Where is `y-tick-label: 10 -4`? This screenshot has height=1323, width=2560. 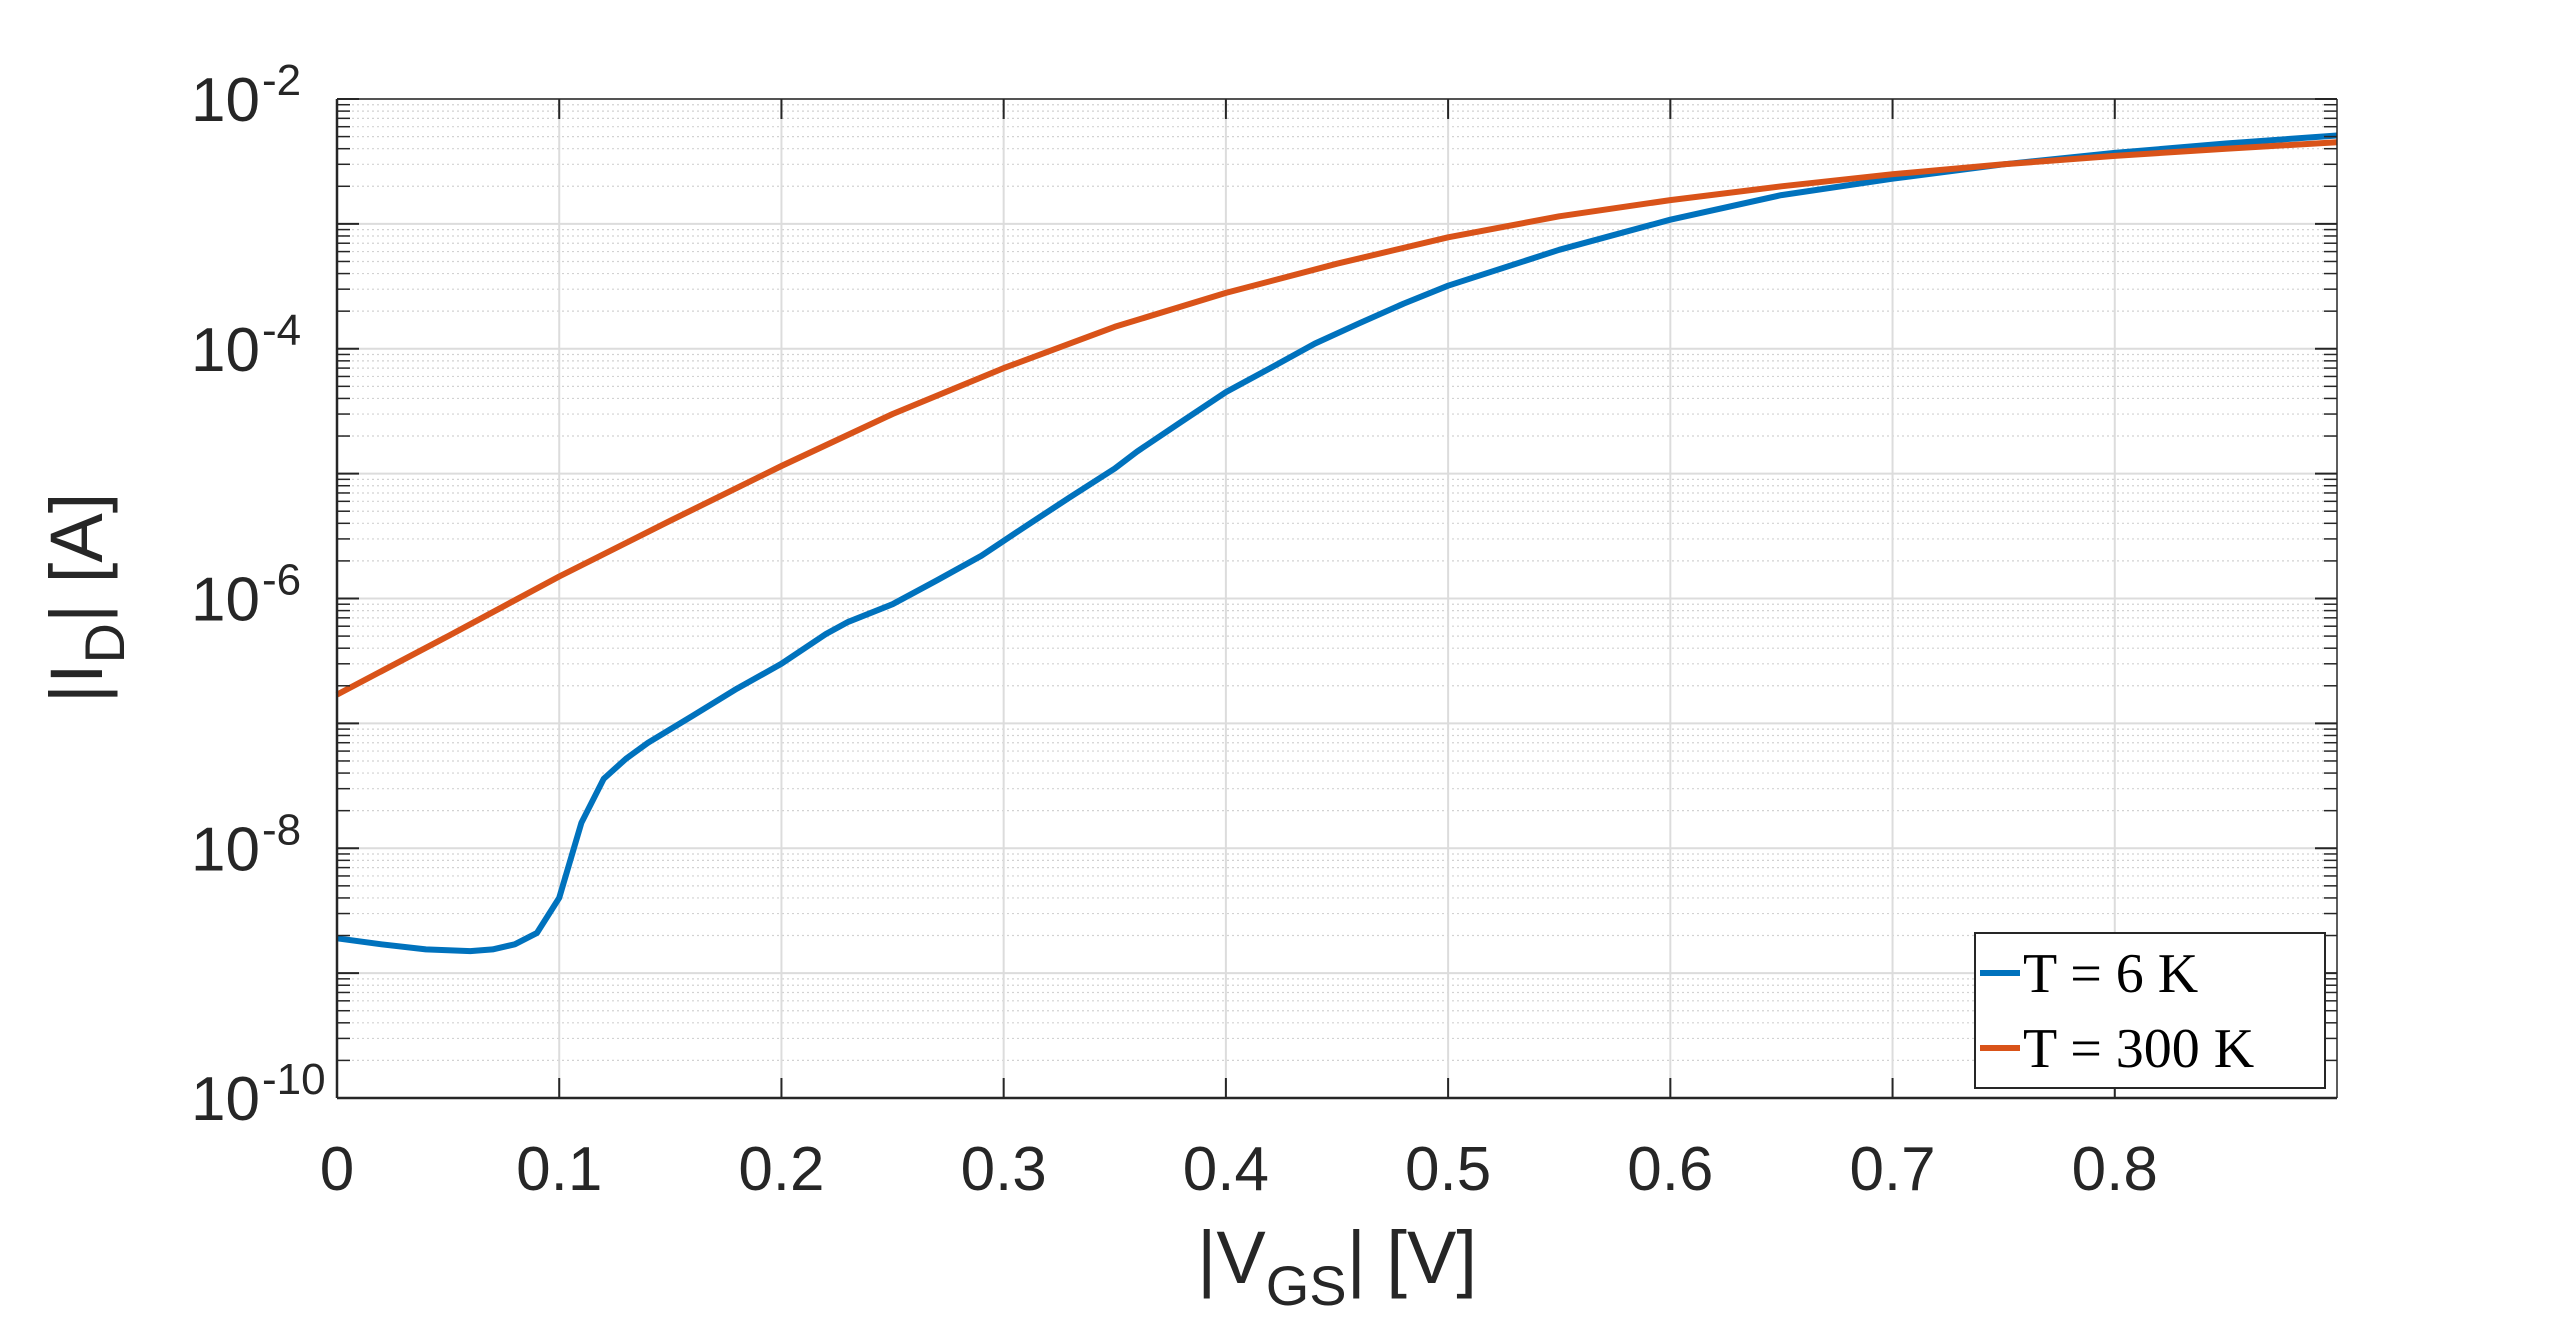 y-tick-label: 10 -4 is located at coordinates (246, 345).